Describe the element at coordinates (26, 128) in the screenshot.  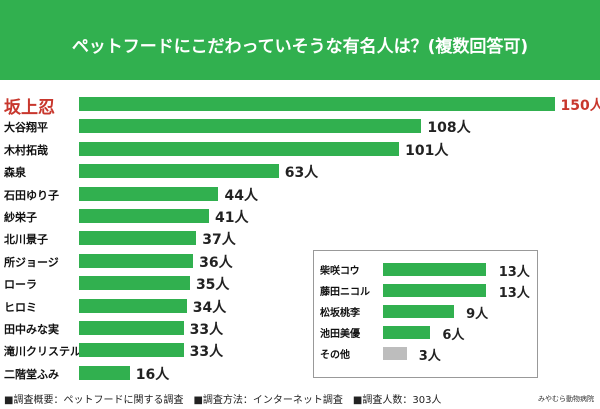
I see `category-label: 大谷翔平` at that location.